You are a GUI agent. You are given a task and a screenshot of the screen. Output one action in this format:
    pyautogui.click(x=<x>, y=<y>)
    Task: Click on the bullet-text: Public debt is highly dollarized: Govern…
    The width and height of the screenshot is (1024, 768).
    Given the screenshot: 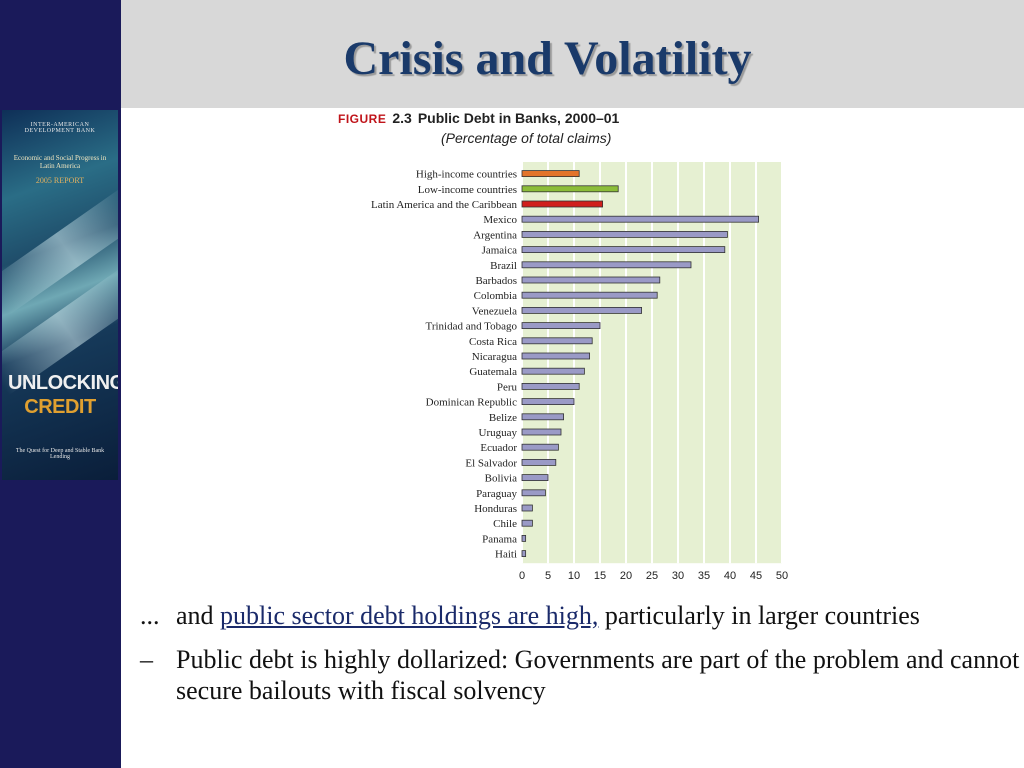 What is the action you would take?
    pyautogui.click(x=598, y=675)
    